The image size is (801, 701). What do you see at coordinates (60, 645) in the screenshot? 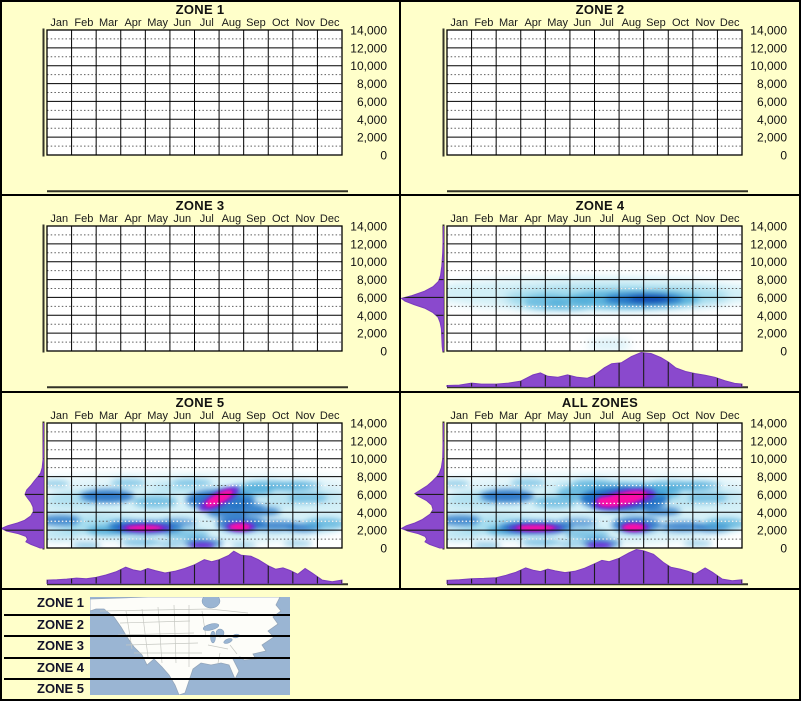
I see `map-zone3-label: ZONE 3` at bounding box center [60, 645].